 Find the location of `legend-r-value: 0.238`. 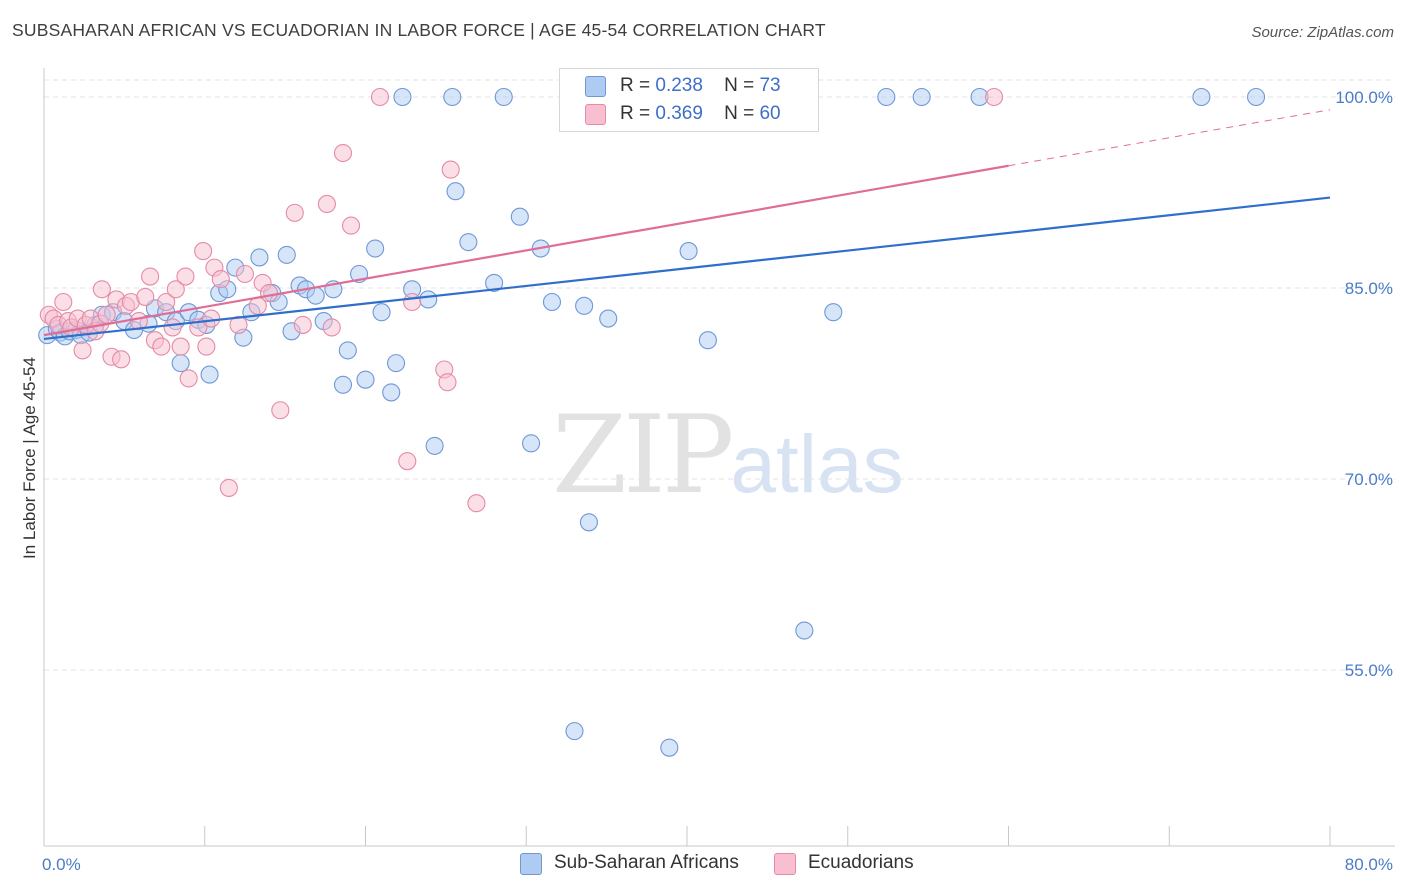

legend-r-value: 0.238 is located at coordinates (679, 85).